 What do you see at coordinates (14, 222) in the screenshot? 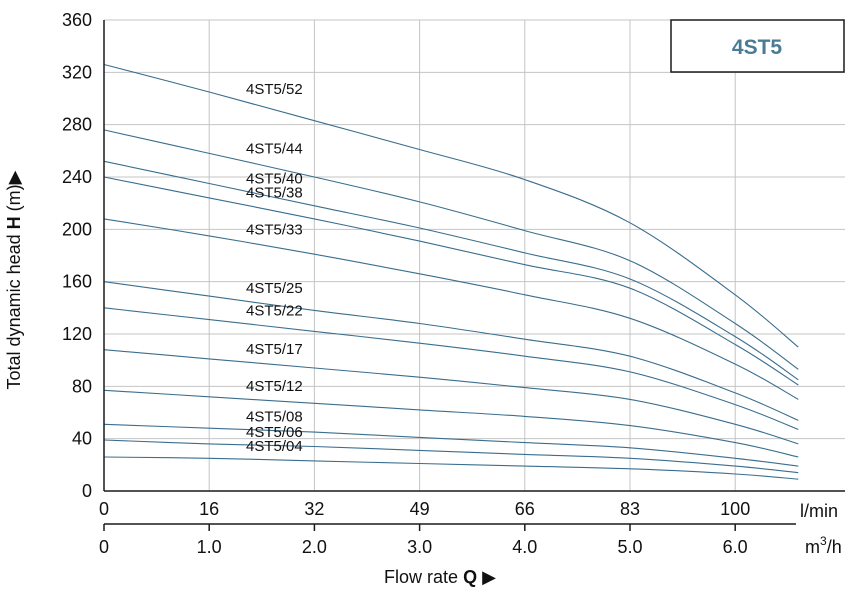
I see `y-axis-symbol: H` at bounding box center [14, 222].